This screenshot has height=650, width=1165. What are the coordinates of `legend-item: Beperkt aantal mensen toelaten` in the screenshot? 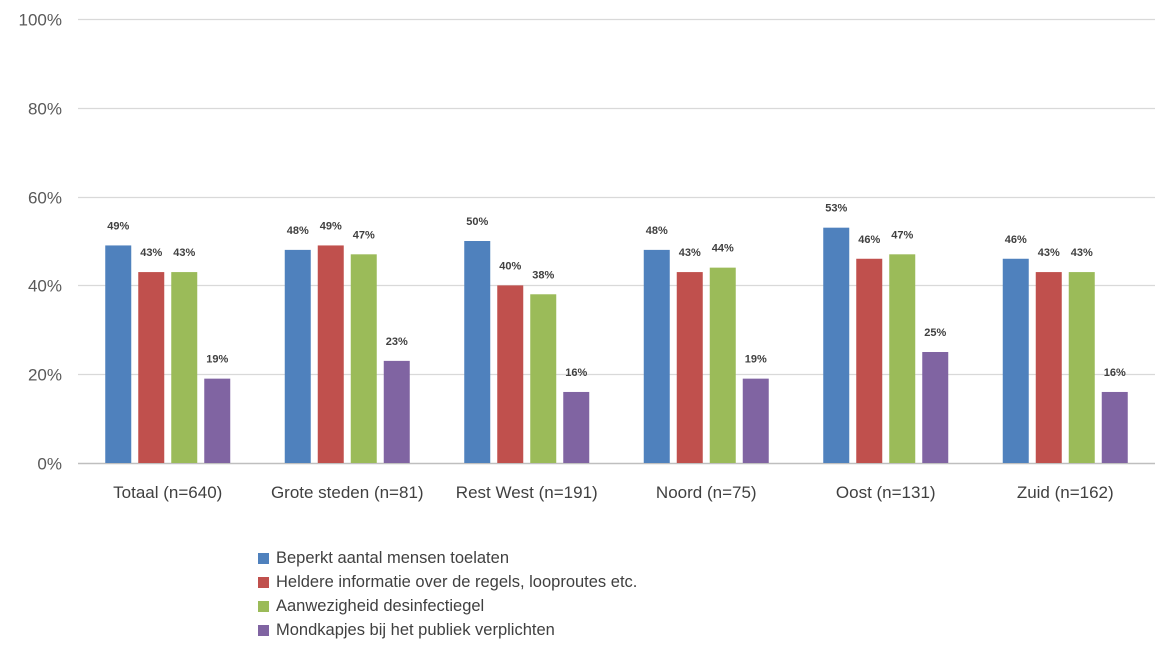 It's located at (447, 558).